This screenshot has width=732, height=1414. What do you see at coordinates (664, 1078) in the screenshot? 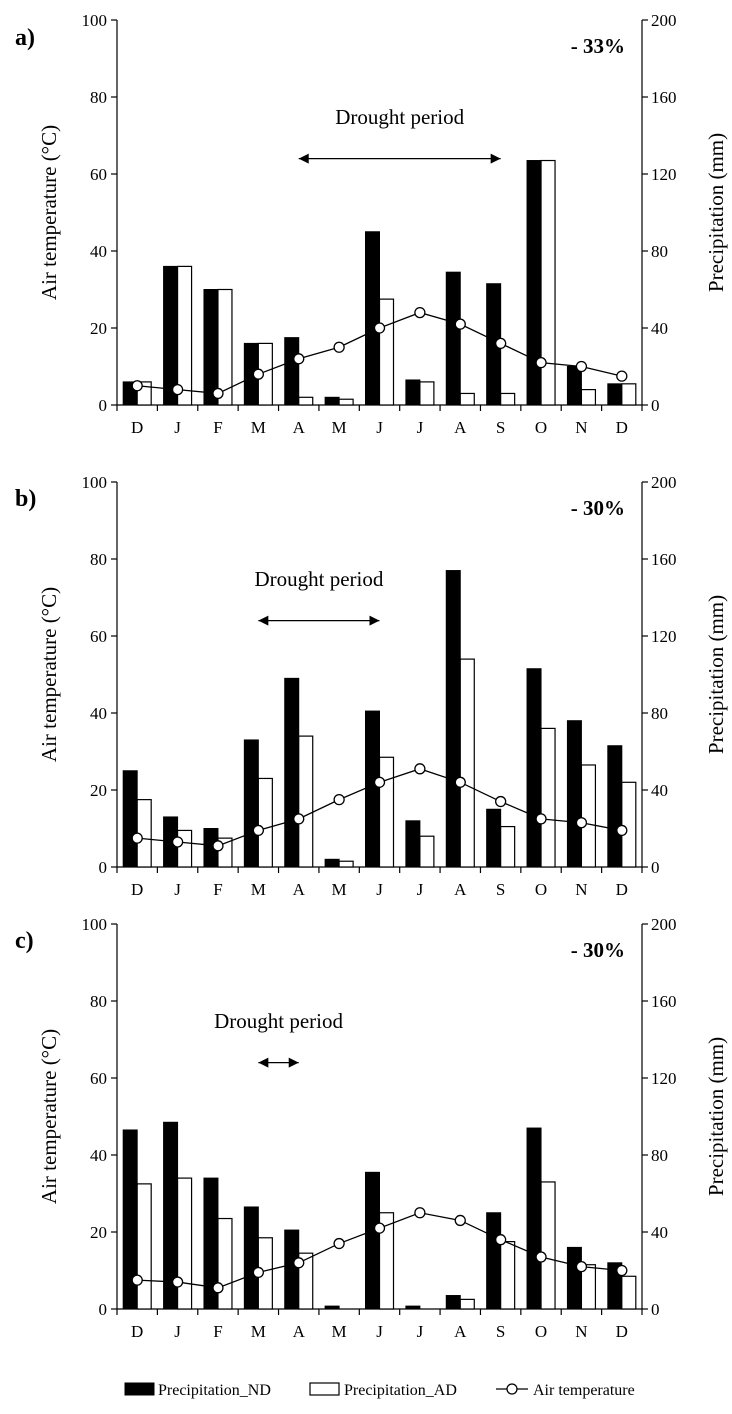
I see `right-tick-label: 120` at bounding box center [664, 1078].